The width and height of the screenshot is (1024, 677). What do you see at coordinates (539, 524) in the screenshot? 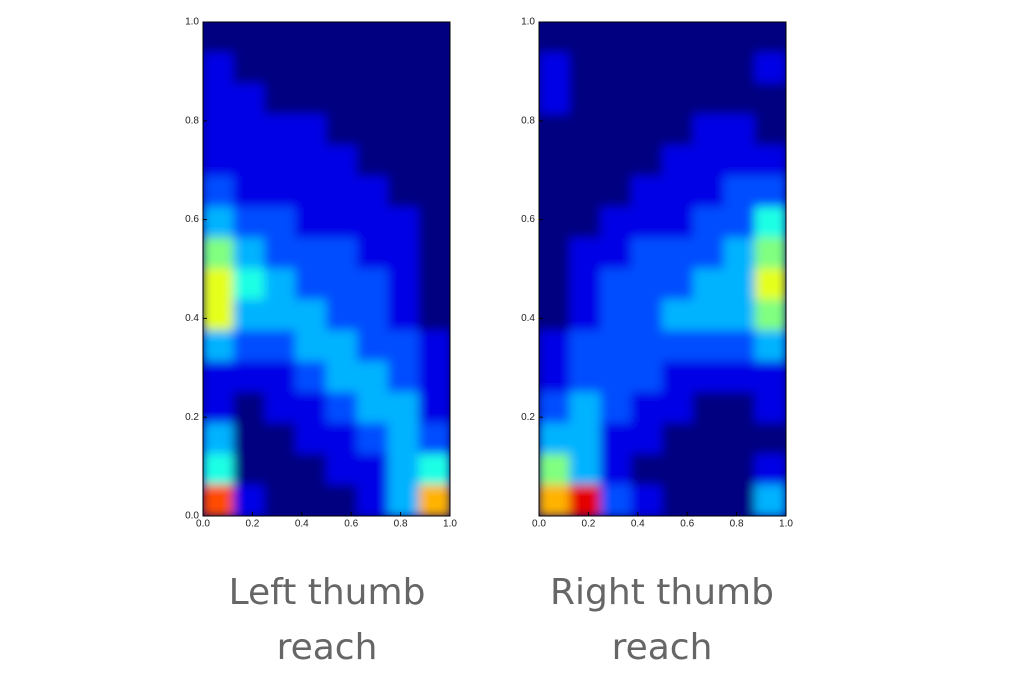
I see `x-tick-label: 0.0` at bounding box center [539, 524].